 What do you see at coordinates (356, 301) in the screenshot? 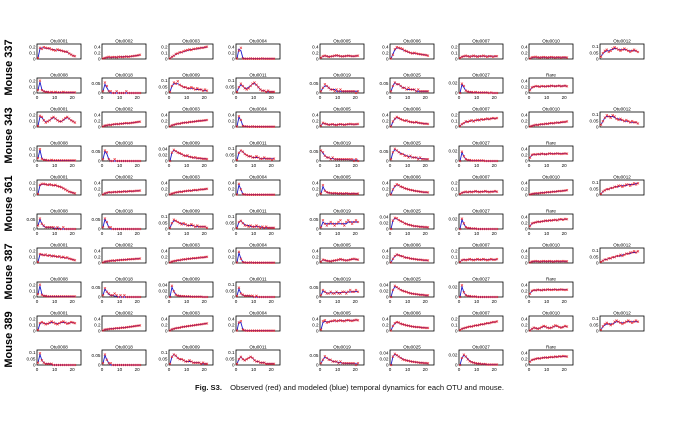
I see `x-tick-label: 20` at bounding box center [356, 301].